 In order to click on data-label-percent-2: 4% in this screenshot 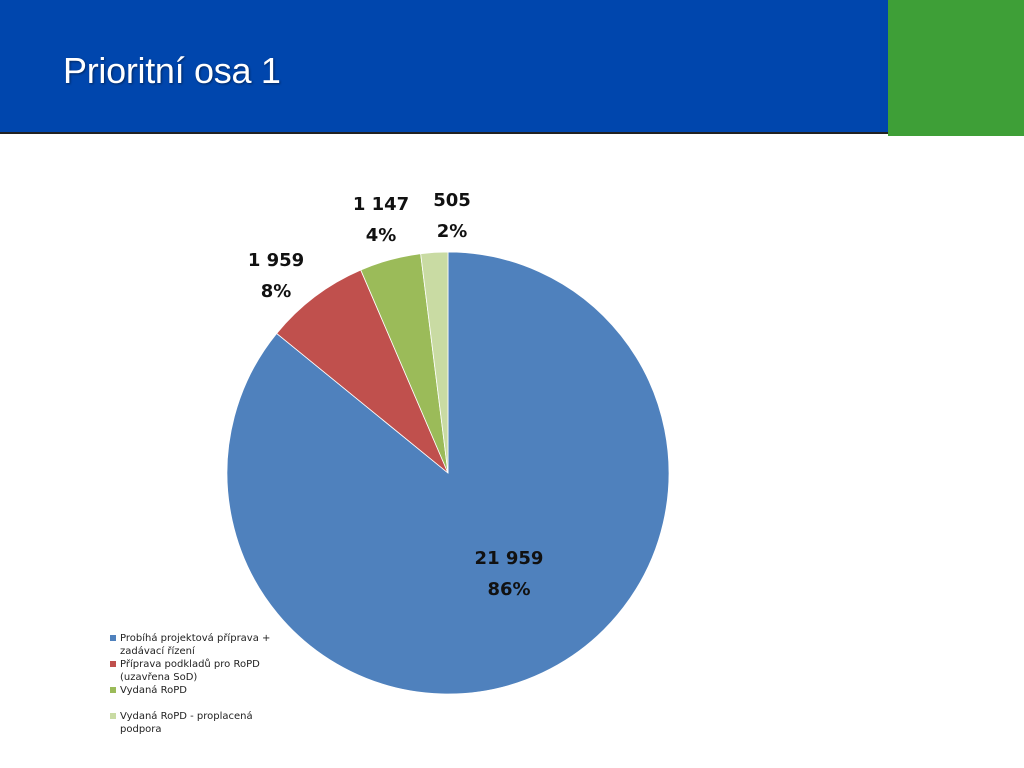, I will do `click(381, 235)`.